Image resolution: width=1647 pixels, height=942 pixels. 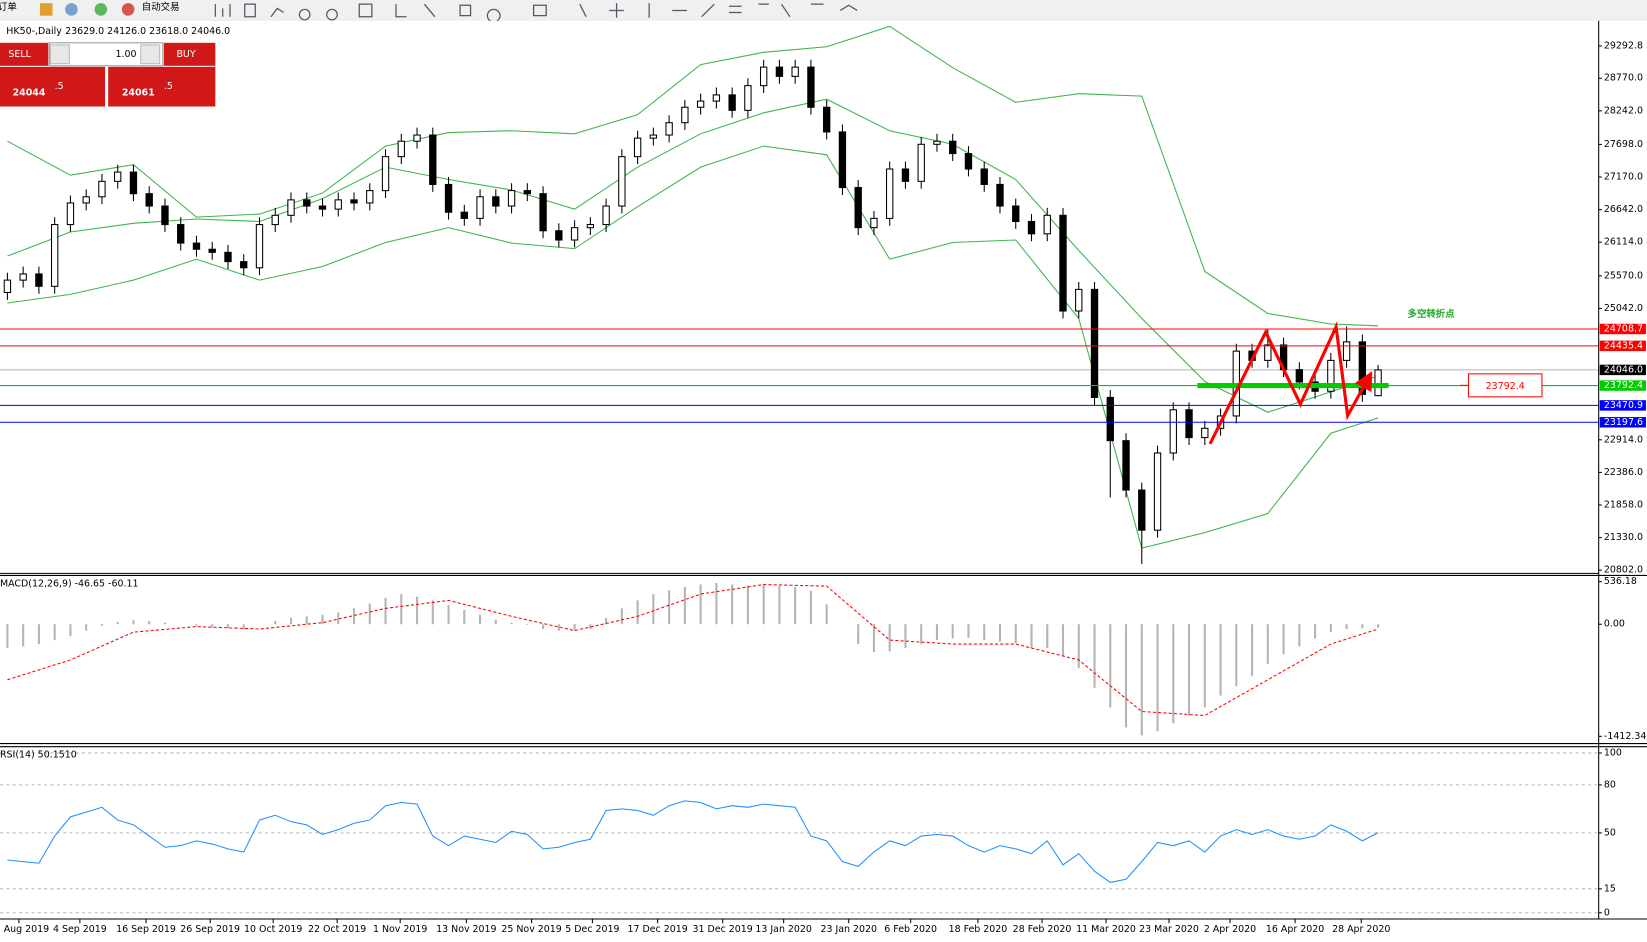 What do you see at coordinates (910, 929) in the screenshot?
I see `x-tick-label: 6 Feb 2020` at bounding box center [910, 929].